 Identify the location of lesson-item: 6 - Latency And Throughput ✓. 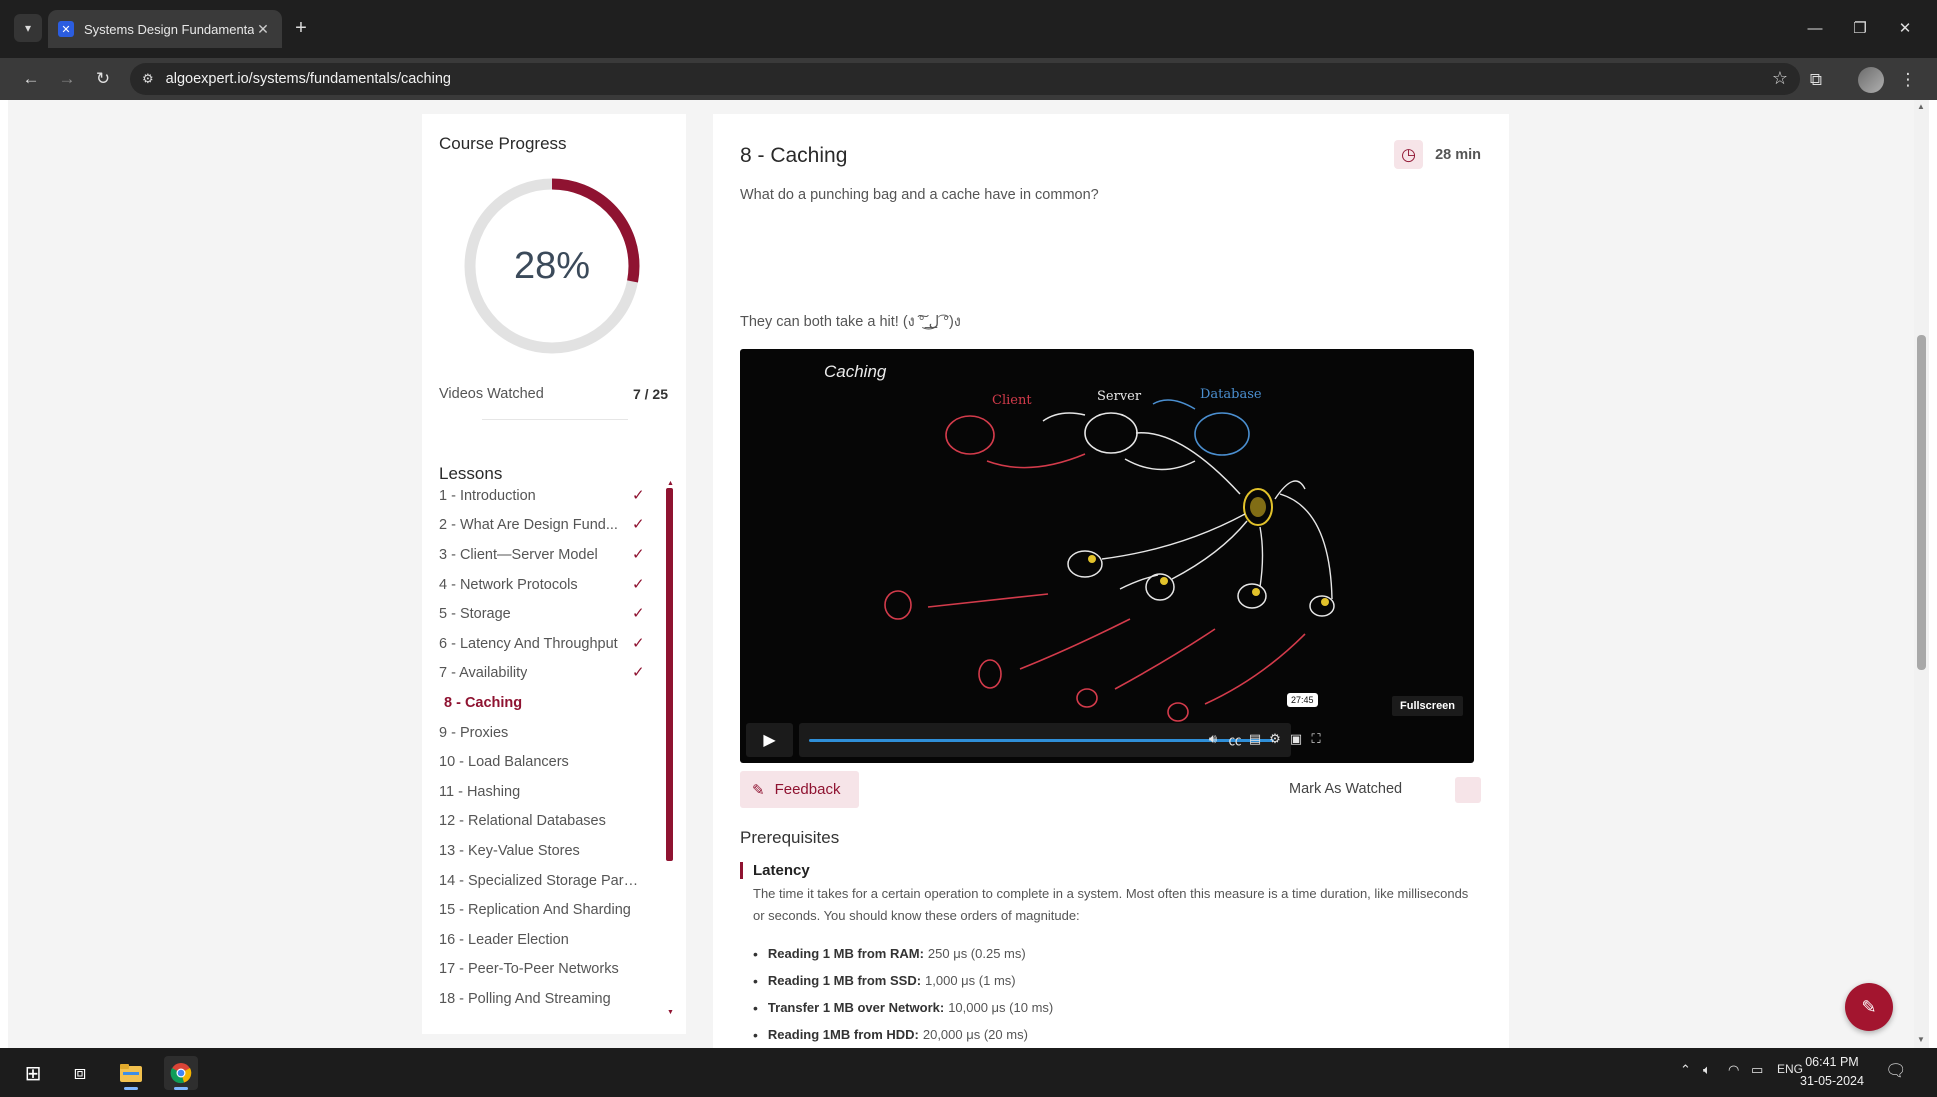
(546, 644).